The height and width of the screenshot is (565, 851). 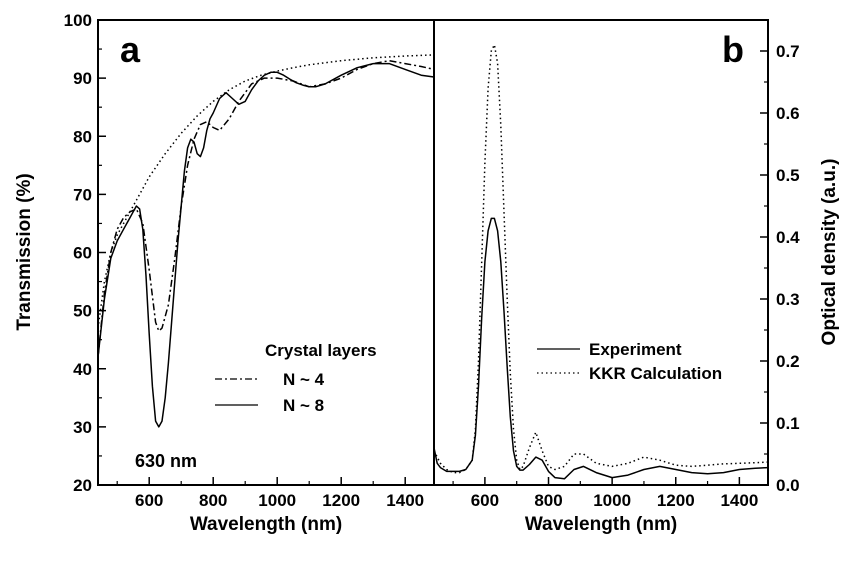 I want to click on panel-b-y-tick-label: 0.4, so click(x=788, y=237).